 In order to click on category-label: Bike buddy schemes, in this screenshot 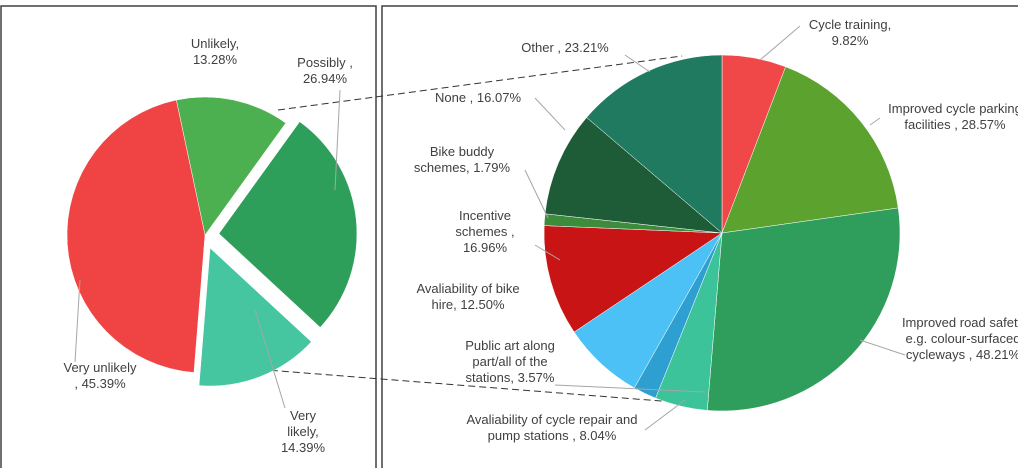, I will do `click(454, 159)`.